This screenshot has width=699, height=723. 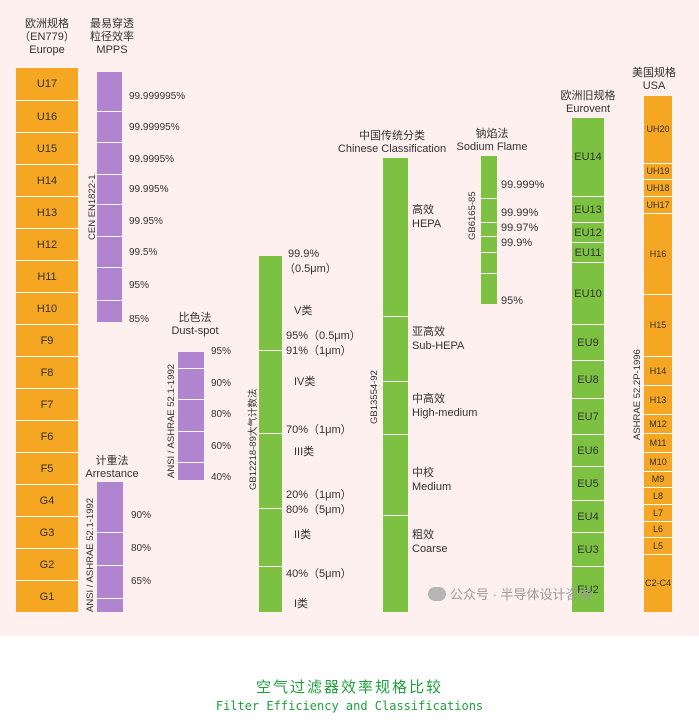 What do you see at coordinates (588, 516) in the screenshot?
I see `eurovent-class-cell: EU4` at bounding box center [588, 516].